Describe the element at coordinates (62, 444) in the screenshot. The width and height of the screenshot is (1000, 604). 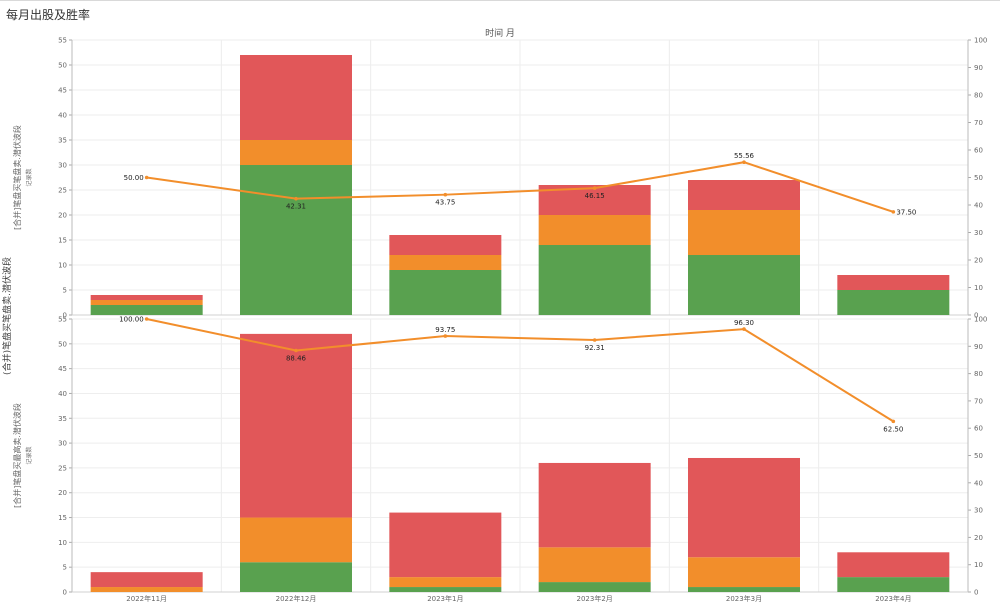
I see `y-tick-label: 30` at that location.